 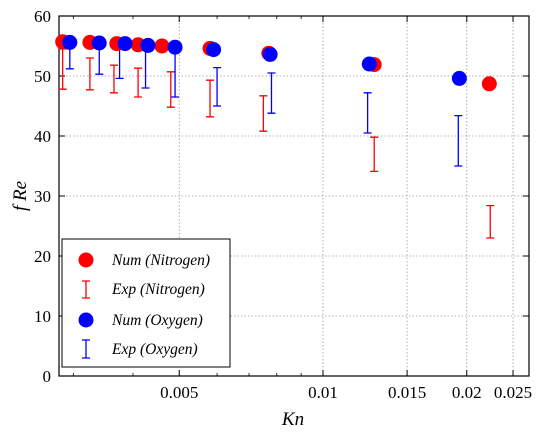 What do you see at coordinates (86, 289) in the screenshot?
I see `legend-marker-exp-nitrogen` at bounding box center [86, 289].